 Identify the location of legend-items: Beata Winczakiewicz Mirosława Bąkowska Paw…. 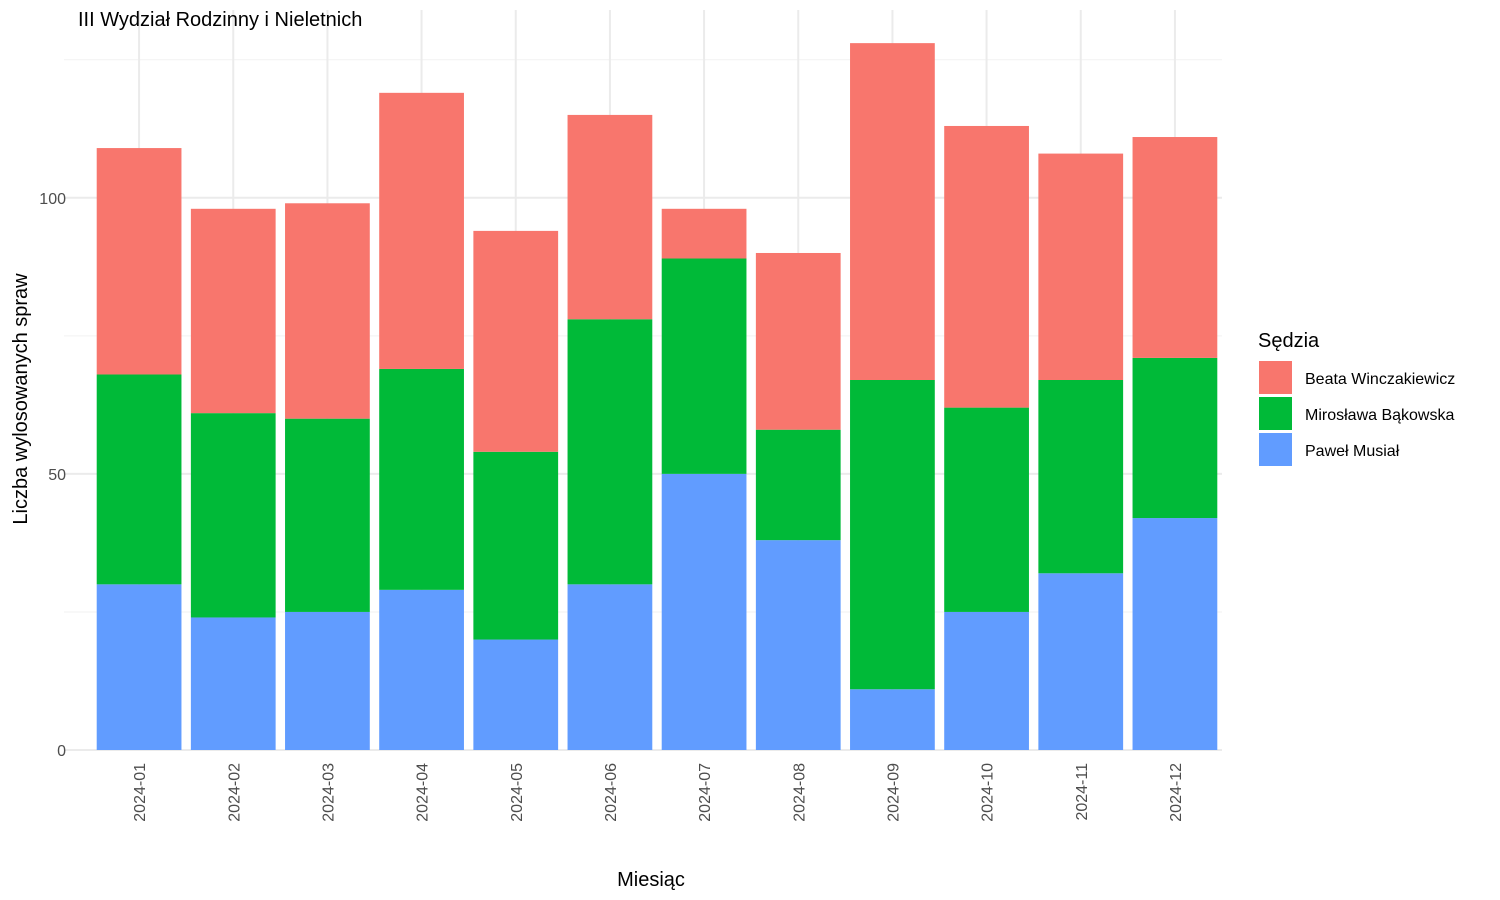
(1357, 413).